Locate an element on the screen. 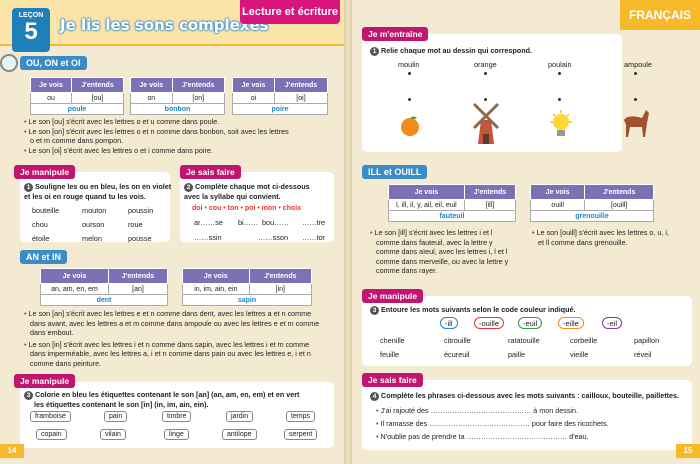 The height and width of the screenshot is (464, 700). label-tag: framboise is located at coordinates (50, 416).